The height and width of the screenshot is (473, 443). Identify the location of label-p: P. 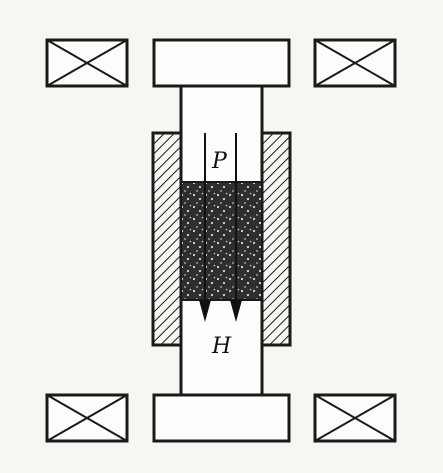
(219, 161).